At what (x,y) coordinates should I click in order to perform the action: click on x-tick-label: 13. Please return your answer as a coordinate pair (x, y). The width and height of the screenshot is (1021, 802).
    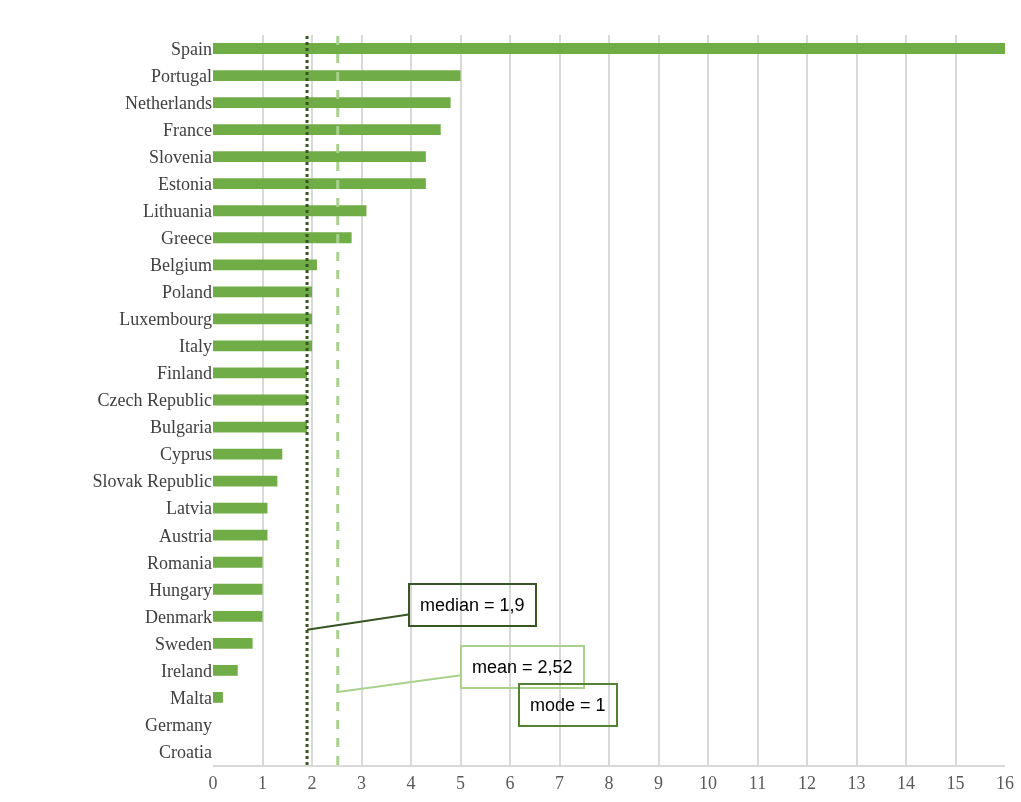
    Looking at the image, I should click on (856, 782).